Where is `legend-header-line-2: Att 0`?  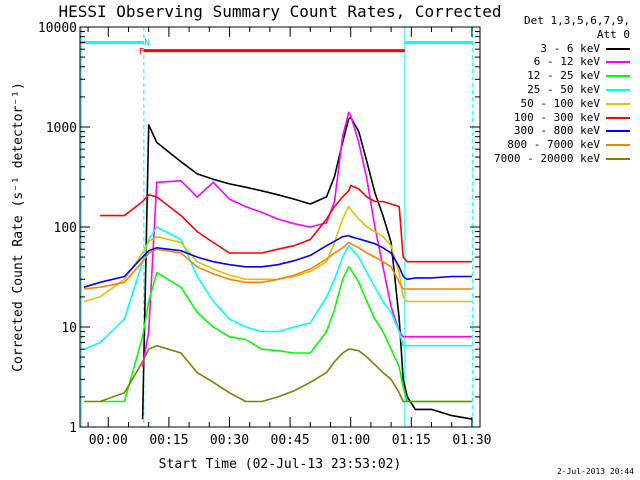 legend-header-line-2: Att 0 is located at coordinates (613, 34).